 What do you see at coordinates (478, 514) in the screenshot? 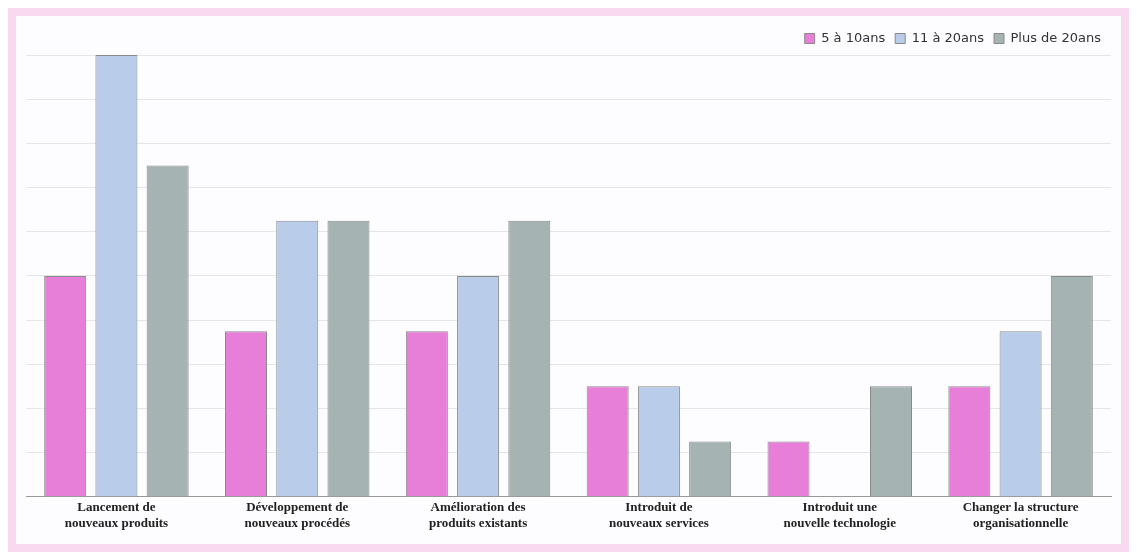
I see `x-tick-label: Amélioration des produits existants` at bounding box center [478, 514].